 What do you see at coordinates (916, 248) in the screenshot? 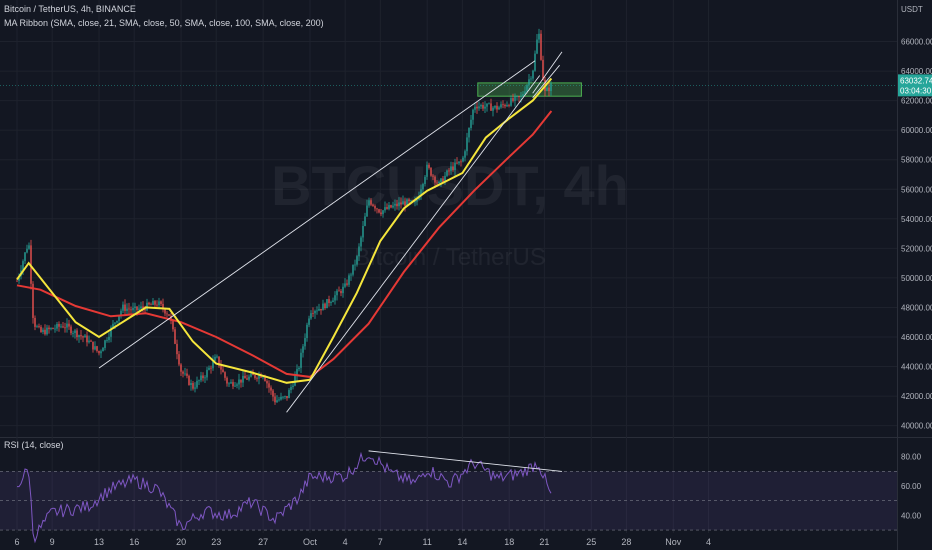
I see `y-tick-label: 52000.00` at bounding box center [916, 248].